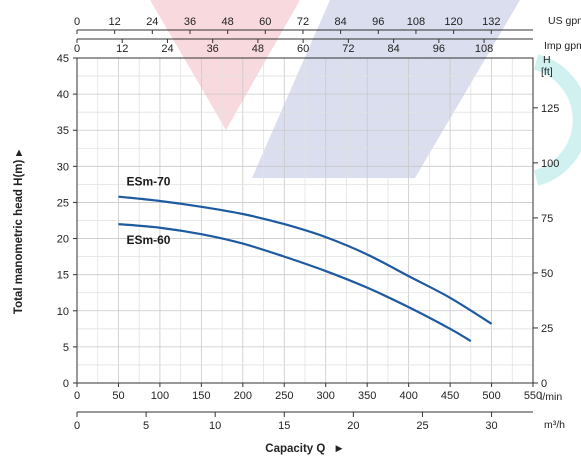  What do you see at coordinates (453, 22) in the screenshot?
I see `us-gpm-tick-label: 120` at bounding box center [453, 22].